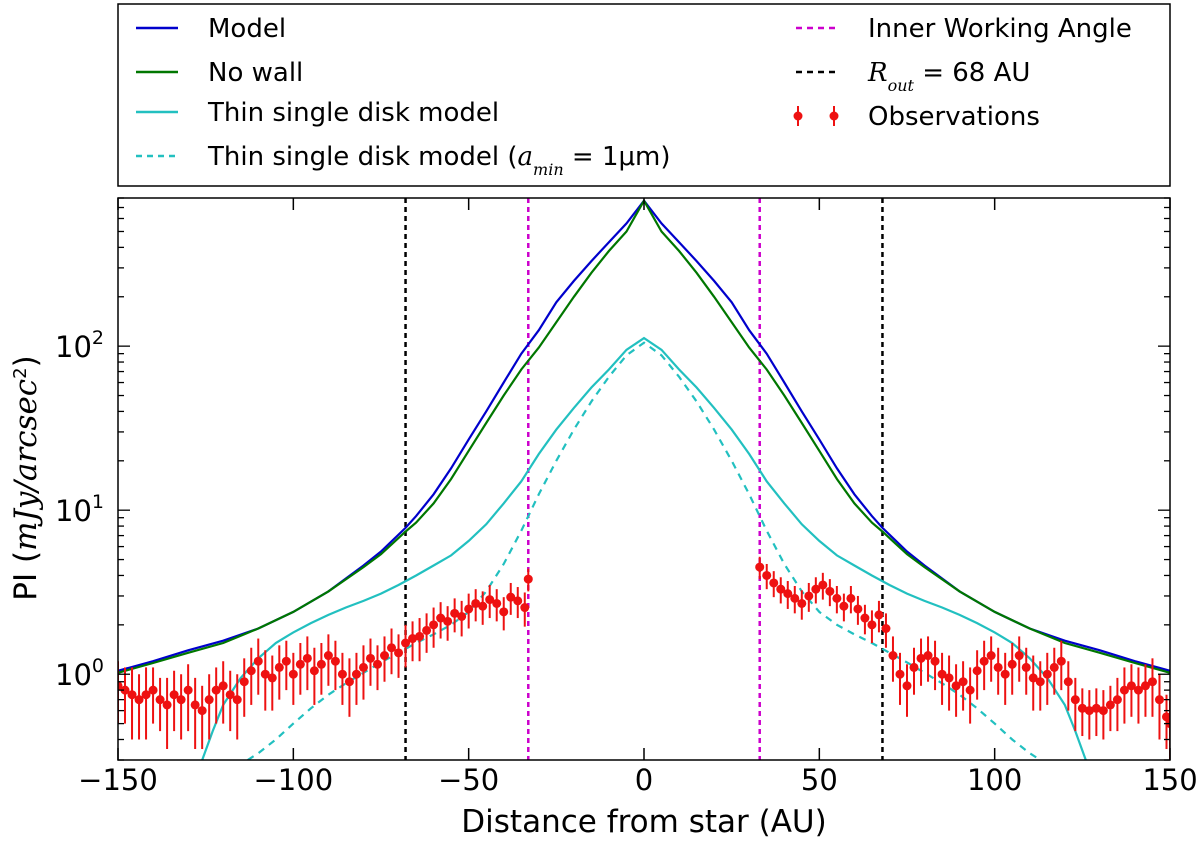 The image size is (1200, 845). I want to click on y-tick-label-0: 10⁰, so click(79, 673).